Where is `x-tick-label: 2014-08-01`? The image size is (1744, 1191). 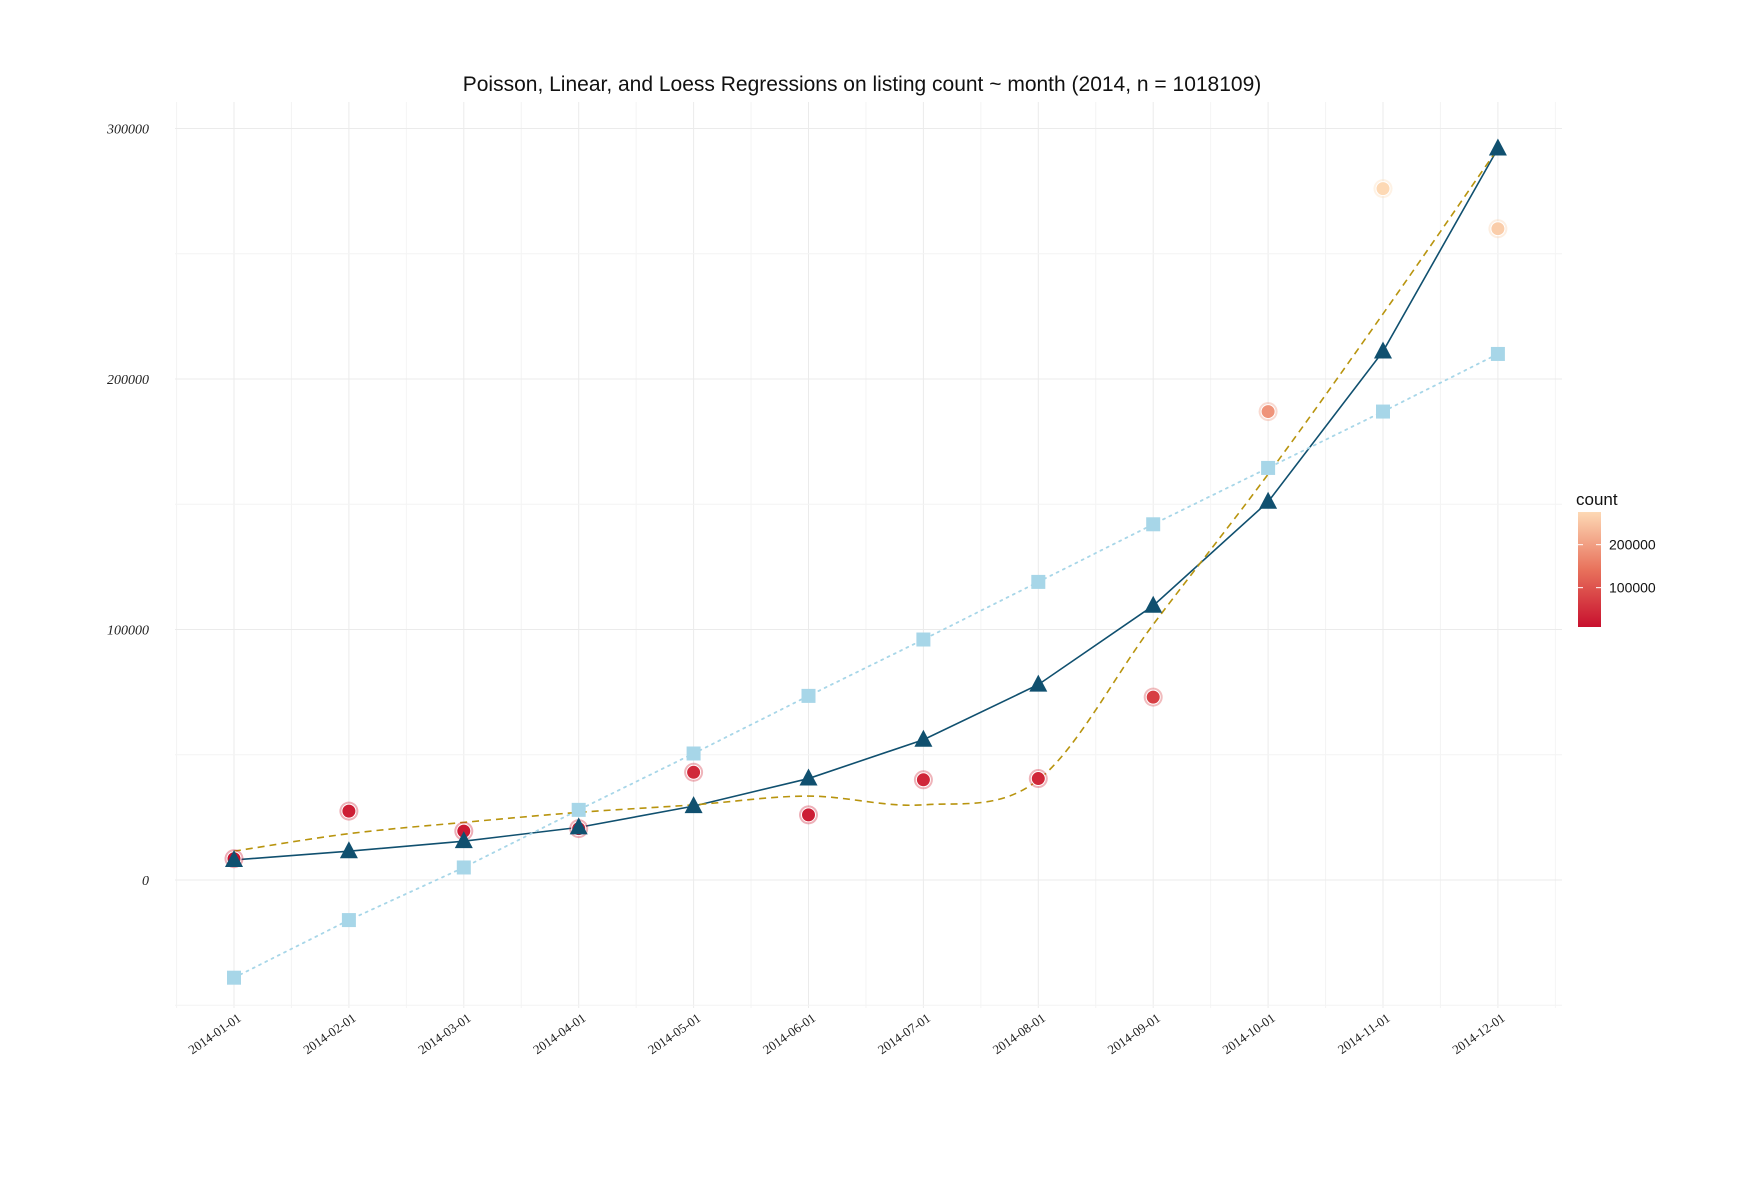 x-tick-label: 2014-08-01 is located at coordinates (1019, 1033).